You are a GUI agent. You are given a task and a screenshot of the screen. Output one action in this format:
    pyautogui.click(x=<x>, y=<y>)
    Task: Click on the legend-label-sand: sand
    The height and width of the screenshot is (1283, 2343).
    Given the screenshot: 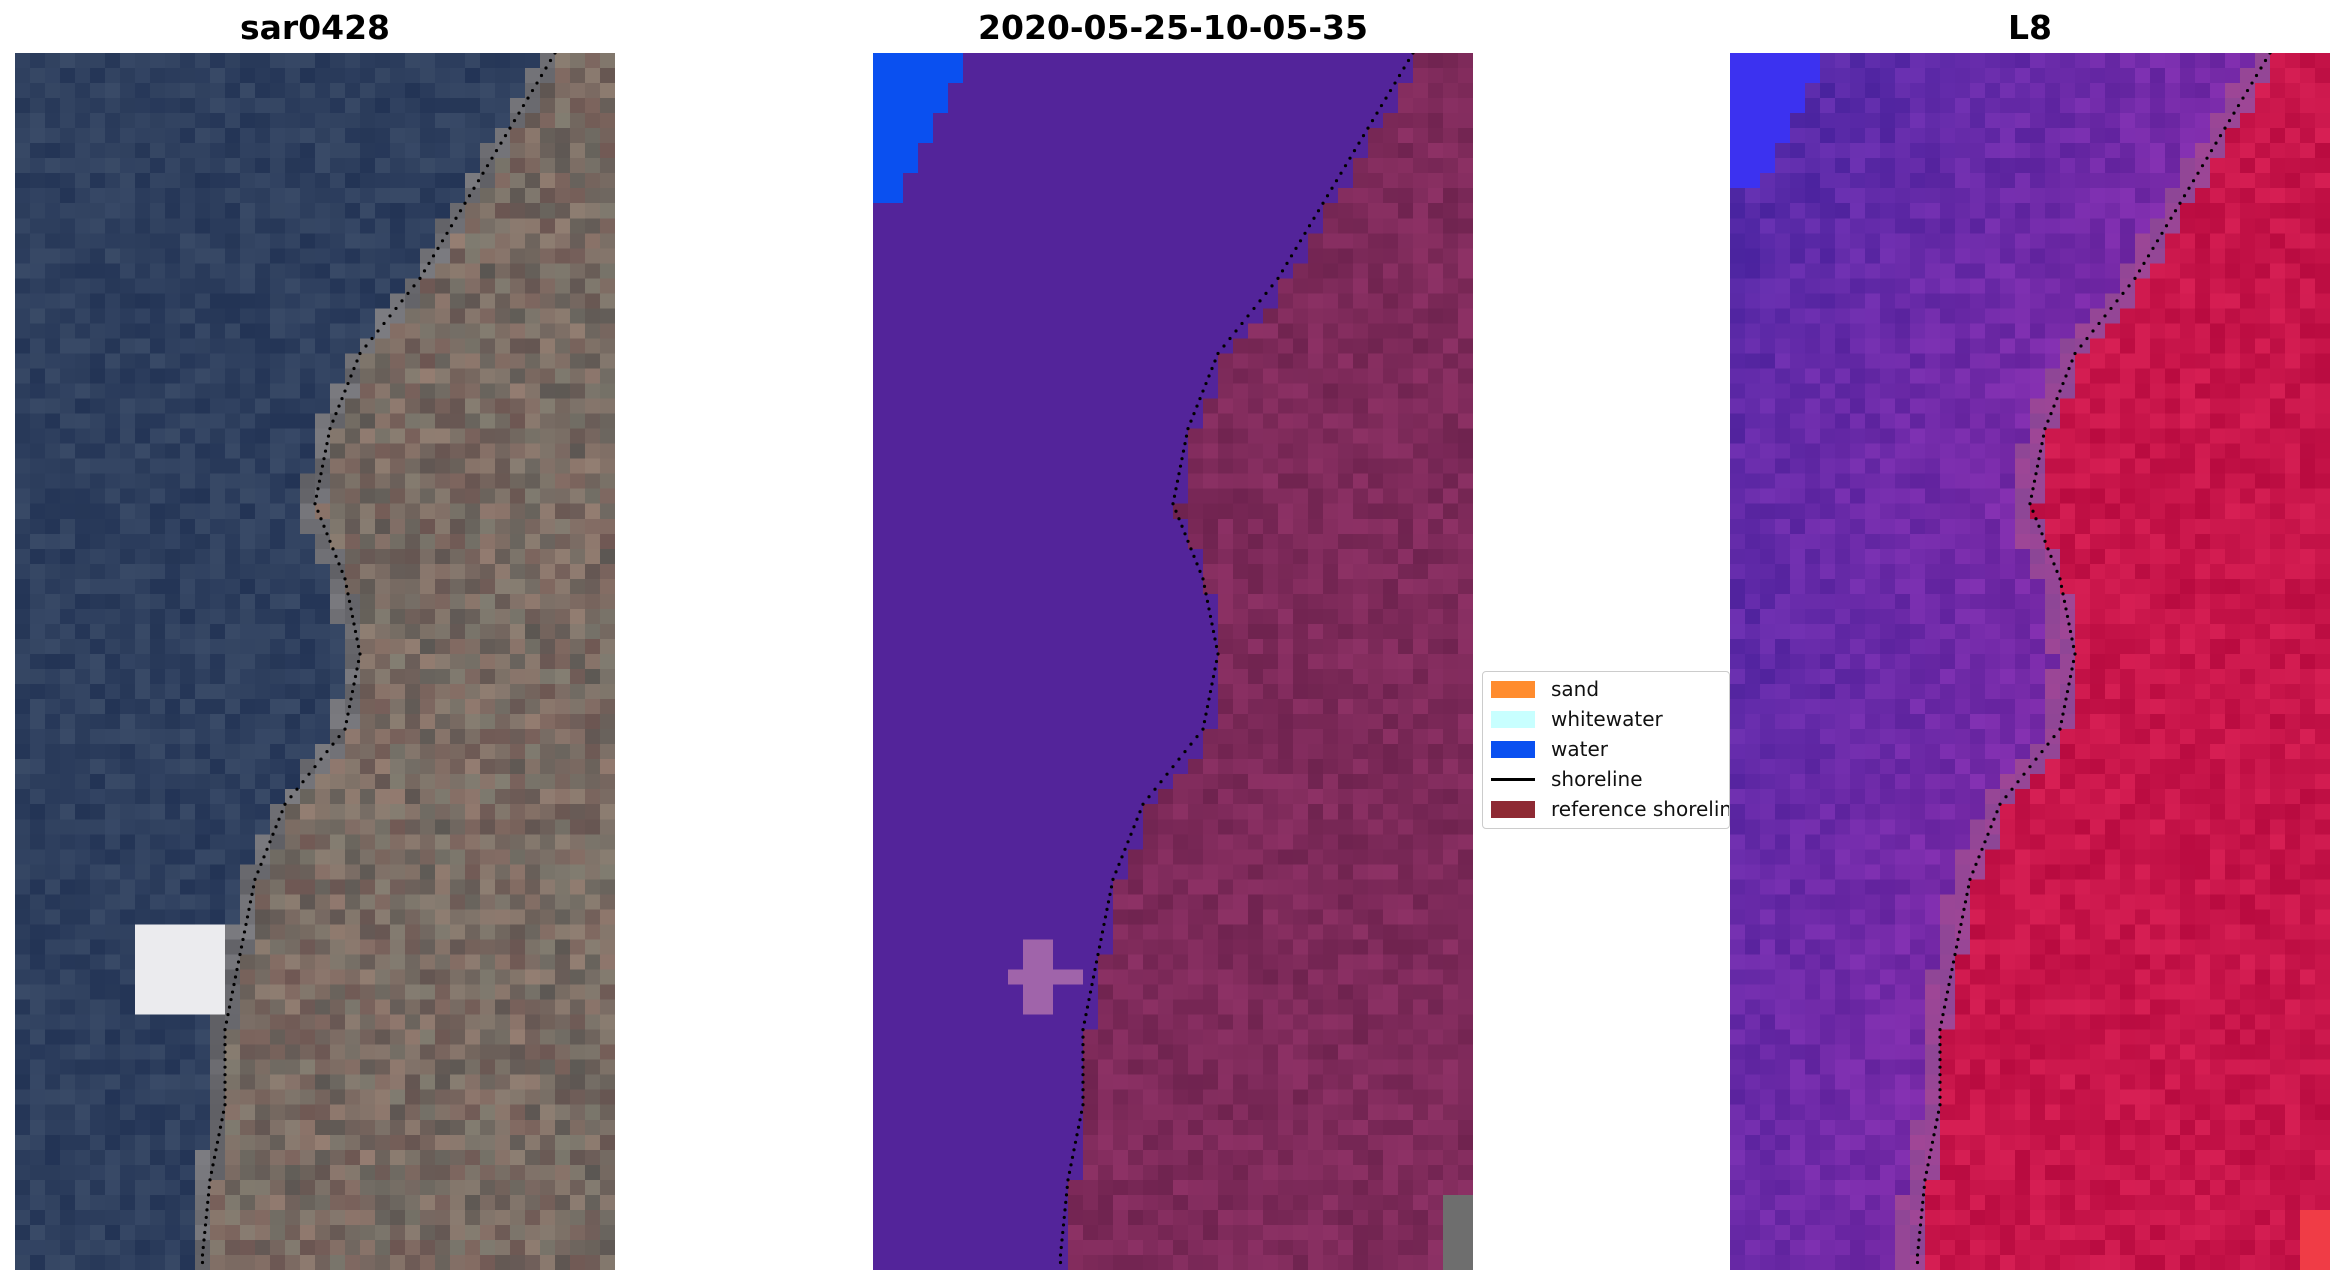 What is the action you would take?
    pyautogui.click(x=1575, y=689)
    